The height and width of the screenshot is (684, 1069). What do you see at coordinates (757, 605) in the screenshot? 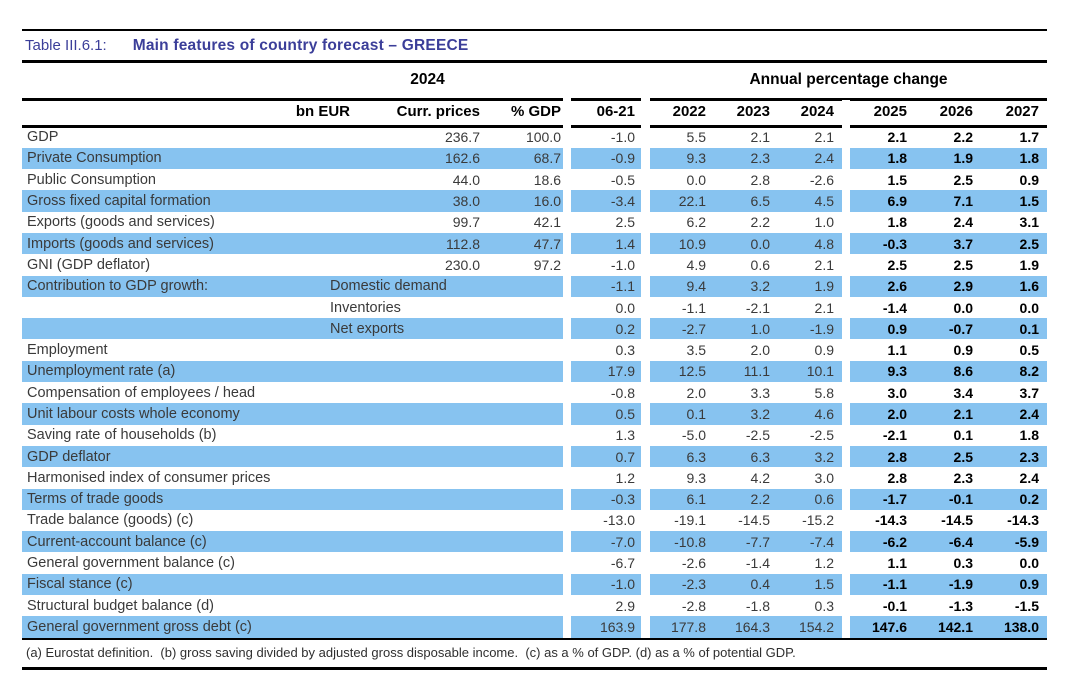
I see `cell-2023: -1.8` at bounding box center [757, 605].